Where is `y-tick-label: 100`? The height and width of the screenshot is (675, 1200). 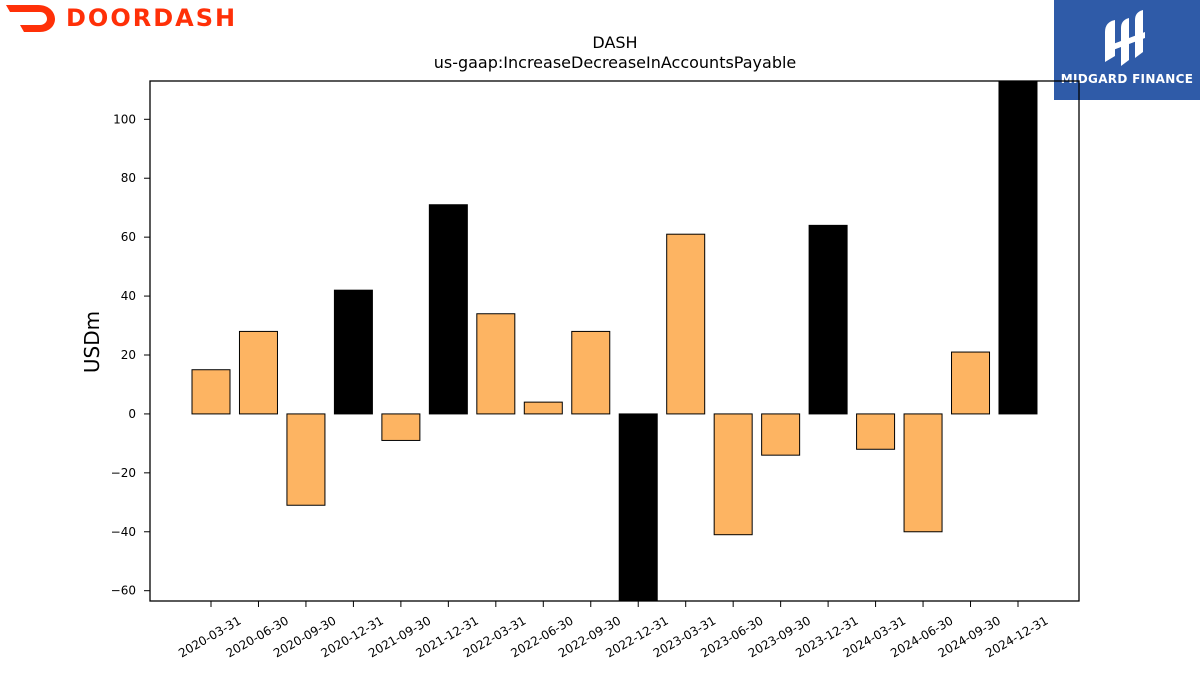
y-tick-label: 100 is located at coordinates (124, 119).